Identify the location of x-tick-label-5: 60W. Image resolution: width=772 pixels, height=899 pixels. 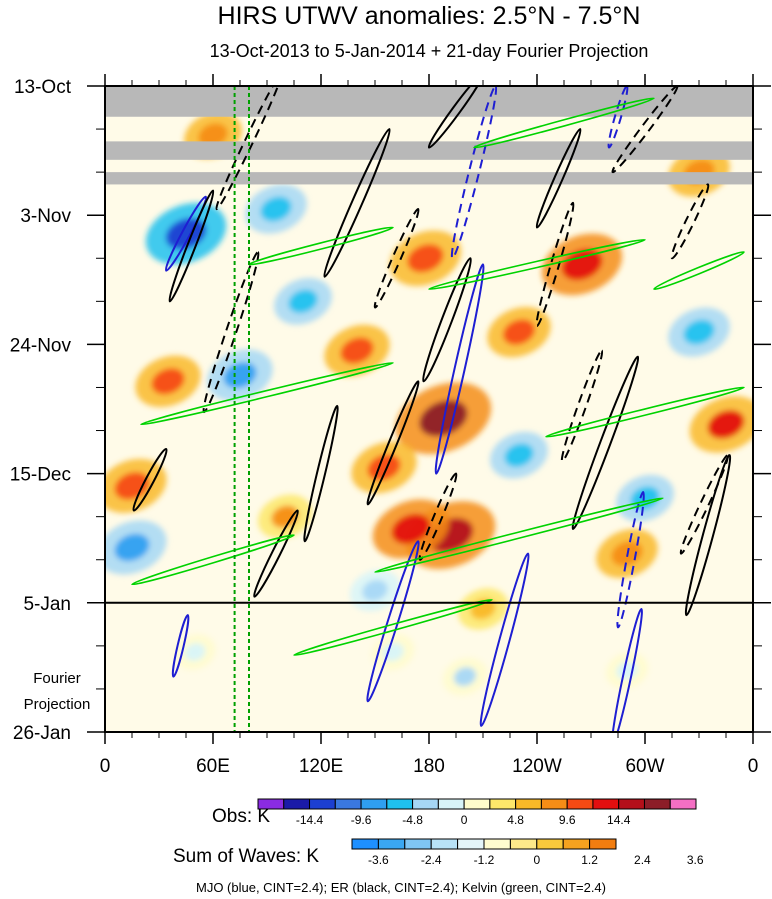
(644, 766).